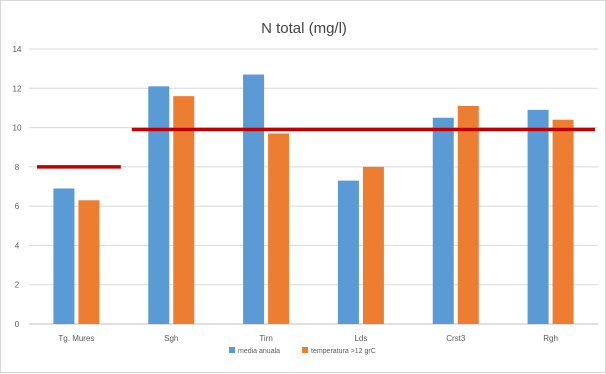  Describe the element at coordinates (17, 245) in the screenshot. I see `y-tick-label: 4` at that location.